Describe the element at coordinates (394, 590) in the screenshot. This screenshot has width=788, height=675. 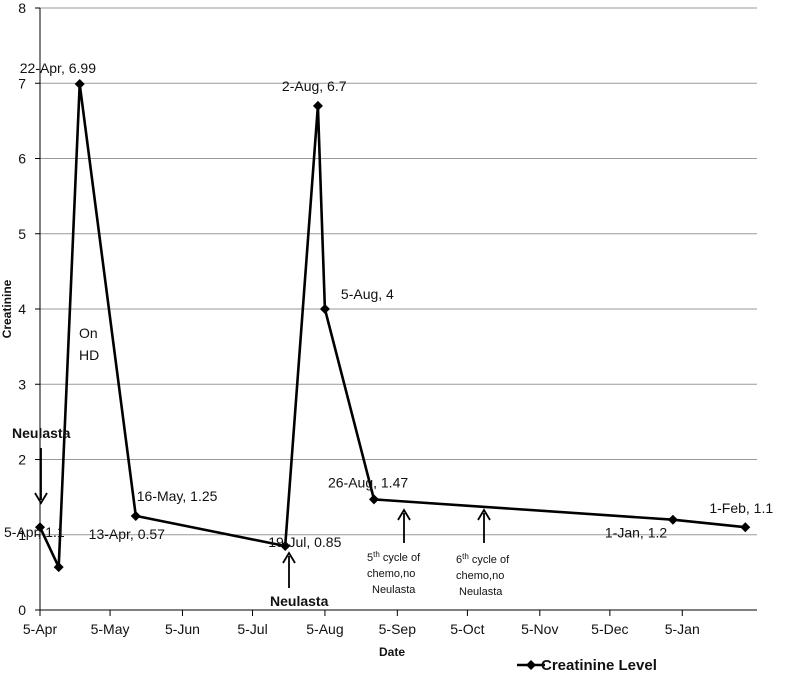
I see `annotation-cycle5-line3: Neulasta` at that location.